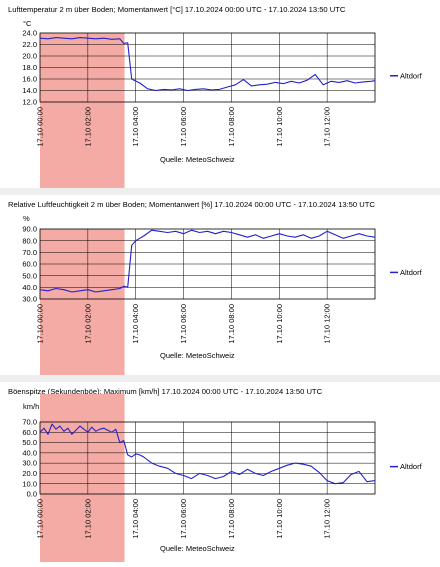 The width and height of the screenshot is (440, 567). Describe the element at coordinates (29, 79) in the screenshot. I see `y-tick-label: 16.0` at that location.